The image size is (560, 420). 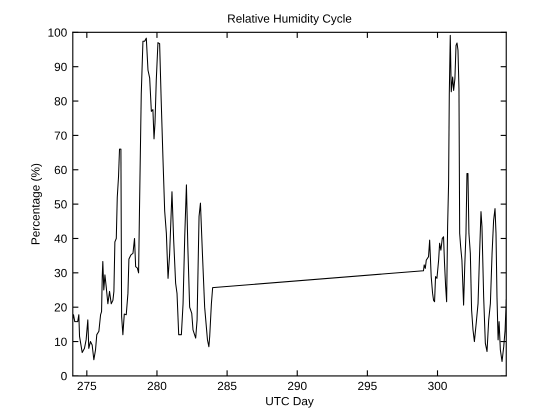 I want to click on y-tick-label: 10, so click(x=61, y=342).